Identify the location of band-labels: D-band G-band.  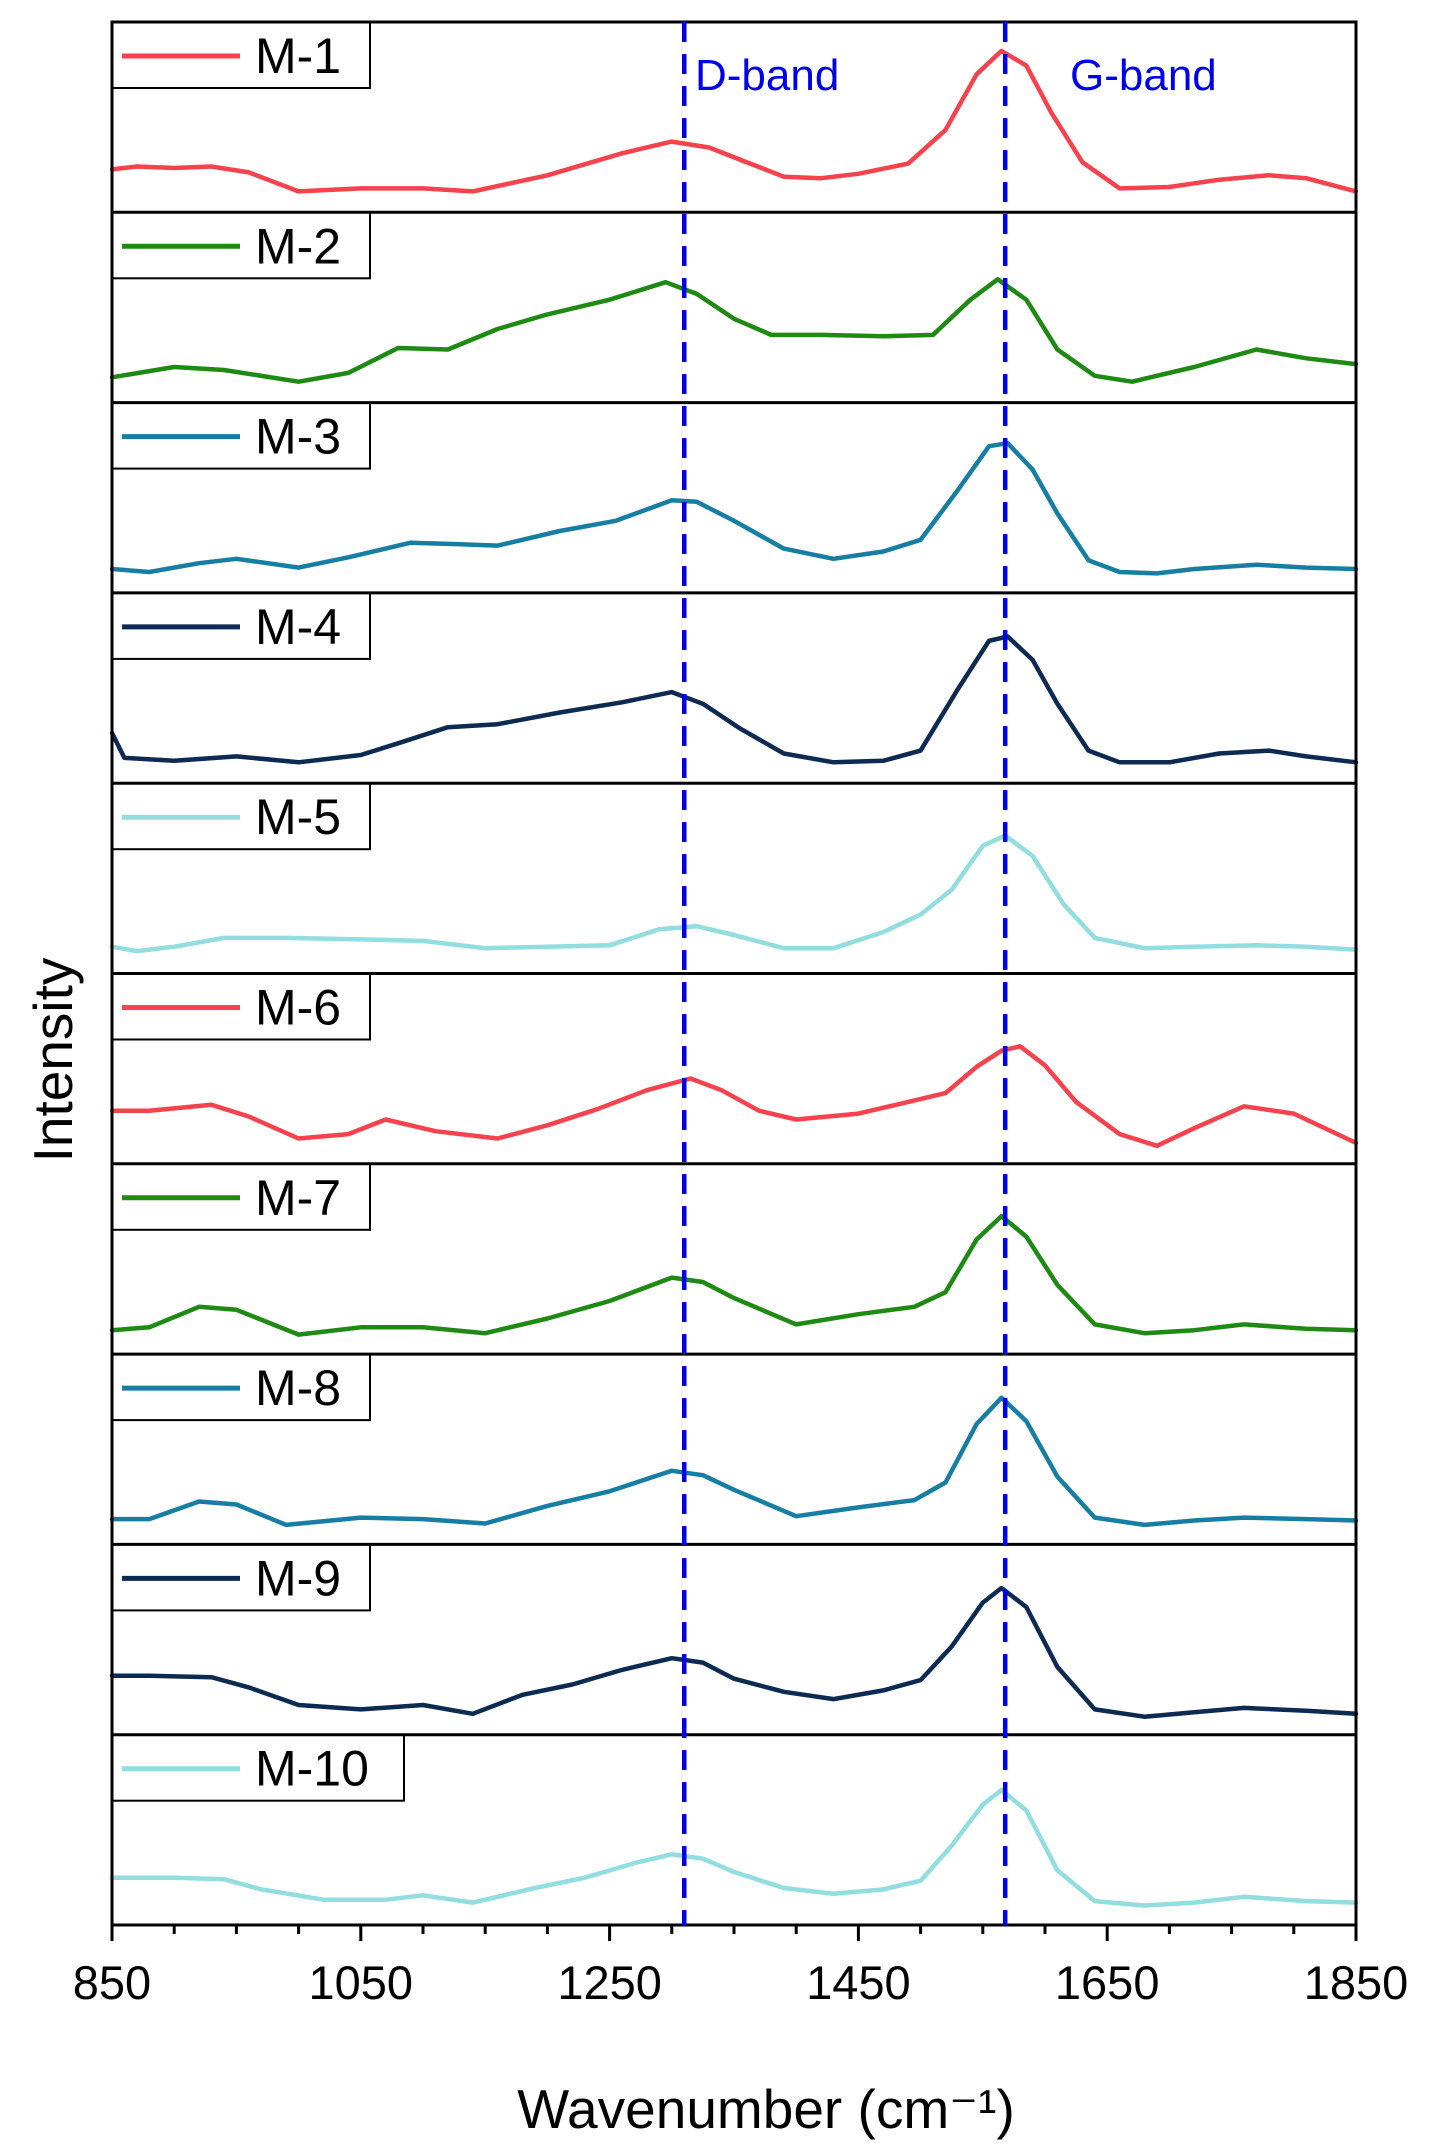
(956, 75).